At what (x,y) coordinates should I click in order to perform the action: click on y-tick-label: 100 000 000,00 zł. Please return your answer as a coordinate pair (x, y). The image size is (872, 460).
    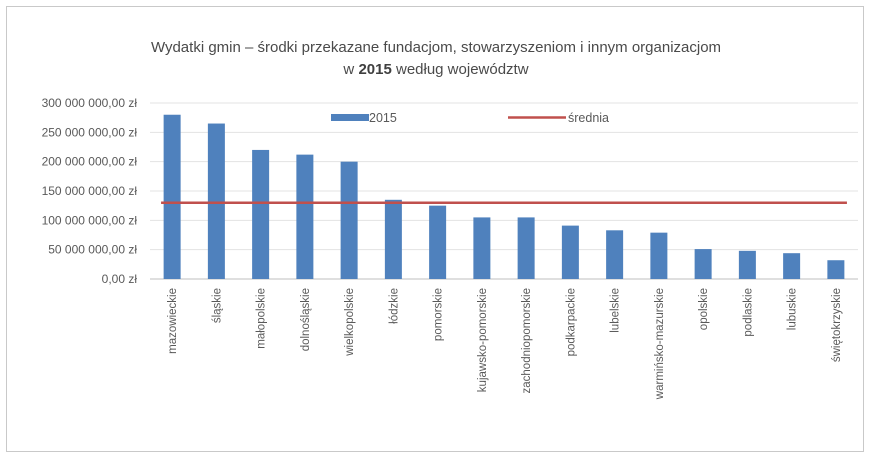
    Looking at the image, I should click on (90, 220).